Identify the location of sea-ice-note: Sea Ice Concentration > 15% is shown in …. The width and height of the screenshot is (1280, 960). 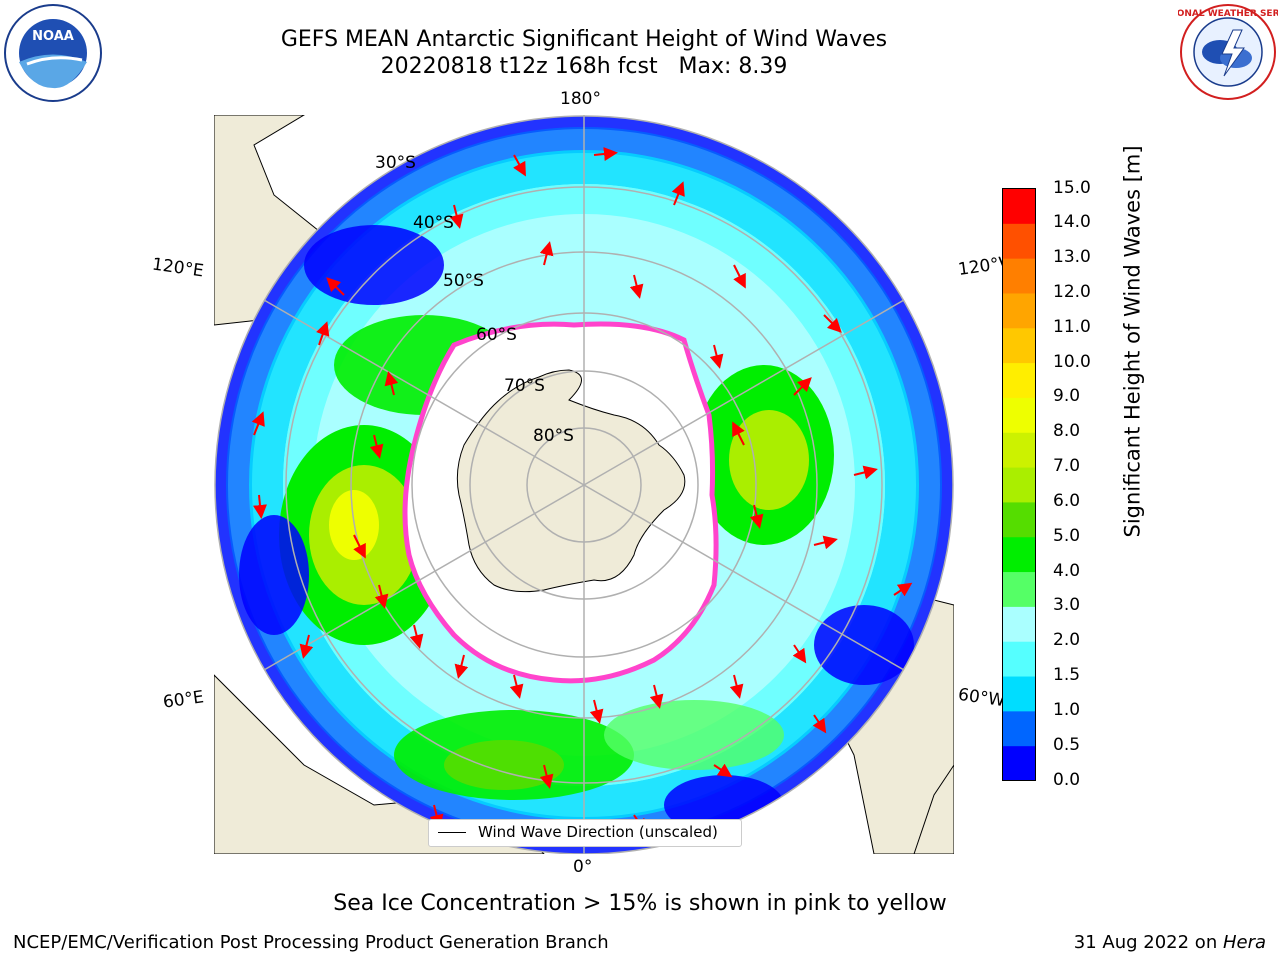
(640, 903).